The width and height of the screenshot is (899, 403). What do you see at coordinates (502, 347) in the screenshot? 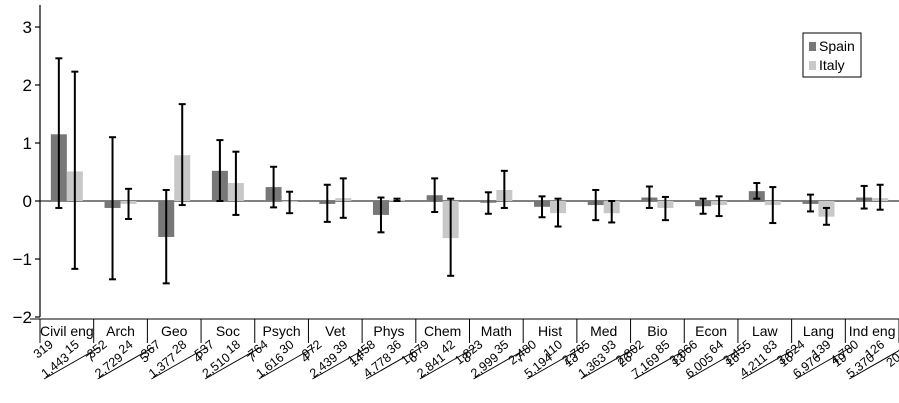
I see `count-label: 35` at bounding box center [502, 347].